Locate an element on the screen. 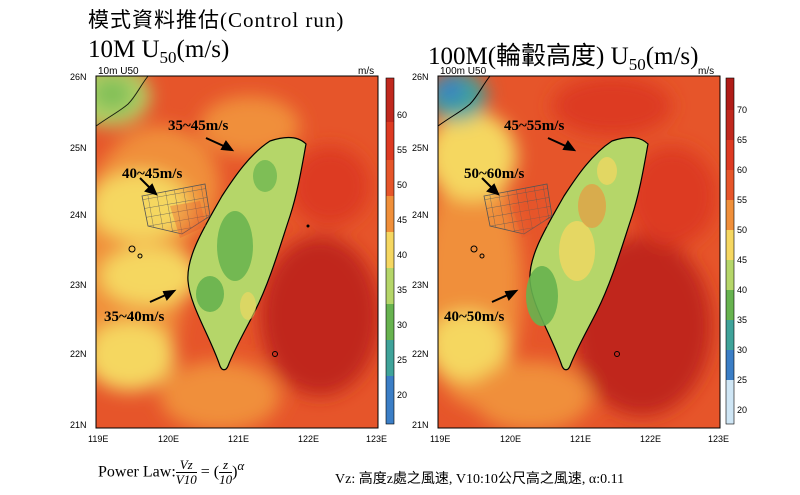 The height and width of the screenshot is (495, 800). right-annotation-north: 45~55m/s is located at coordinates (534, 126).